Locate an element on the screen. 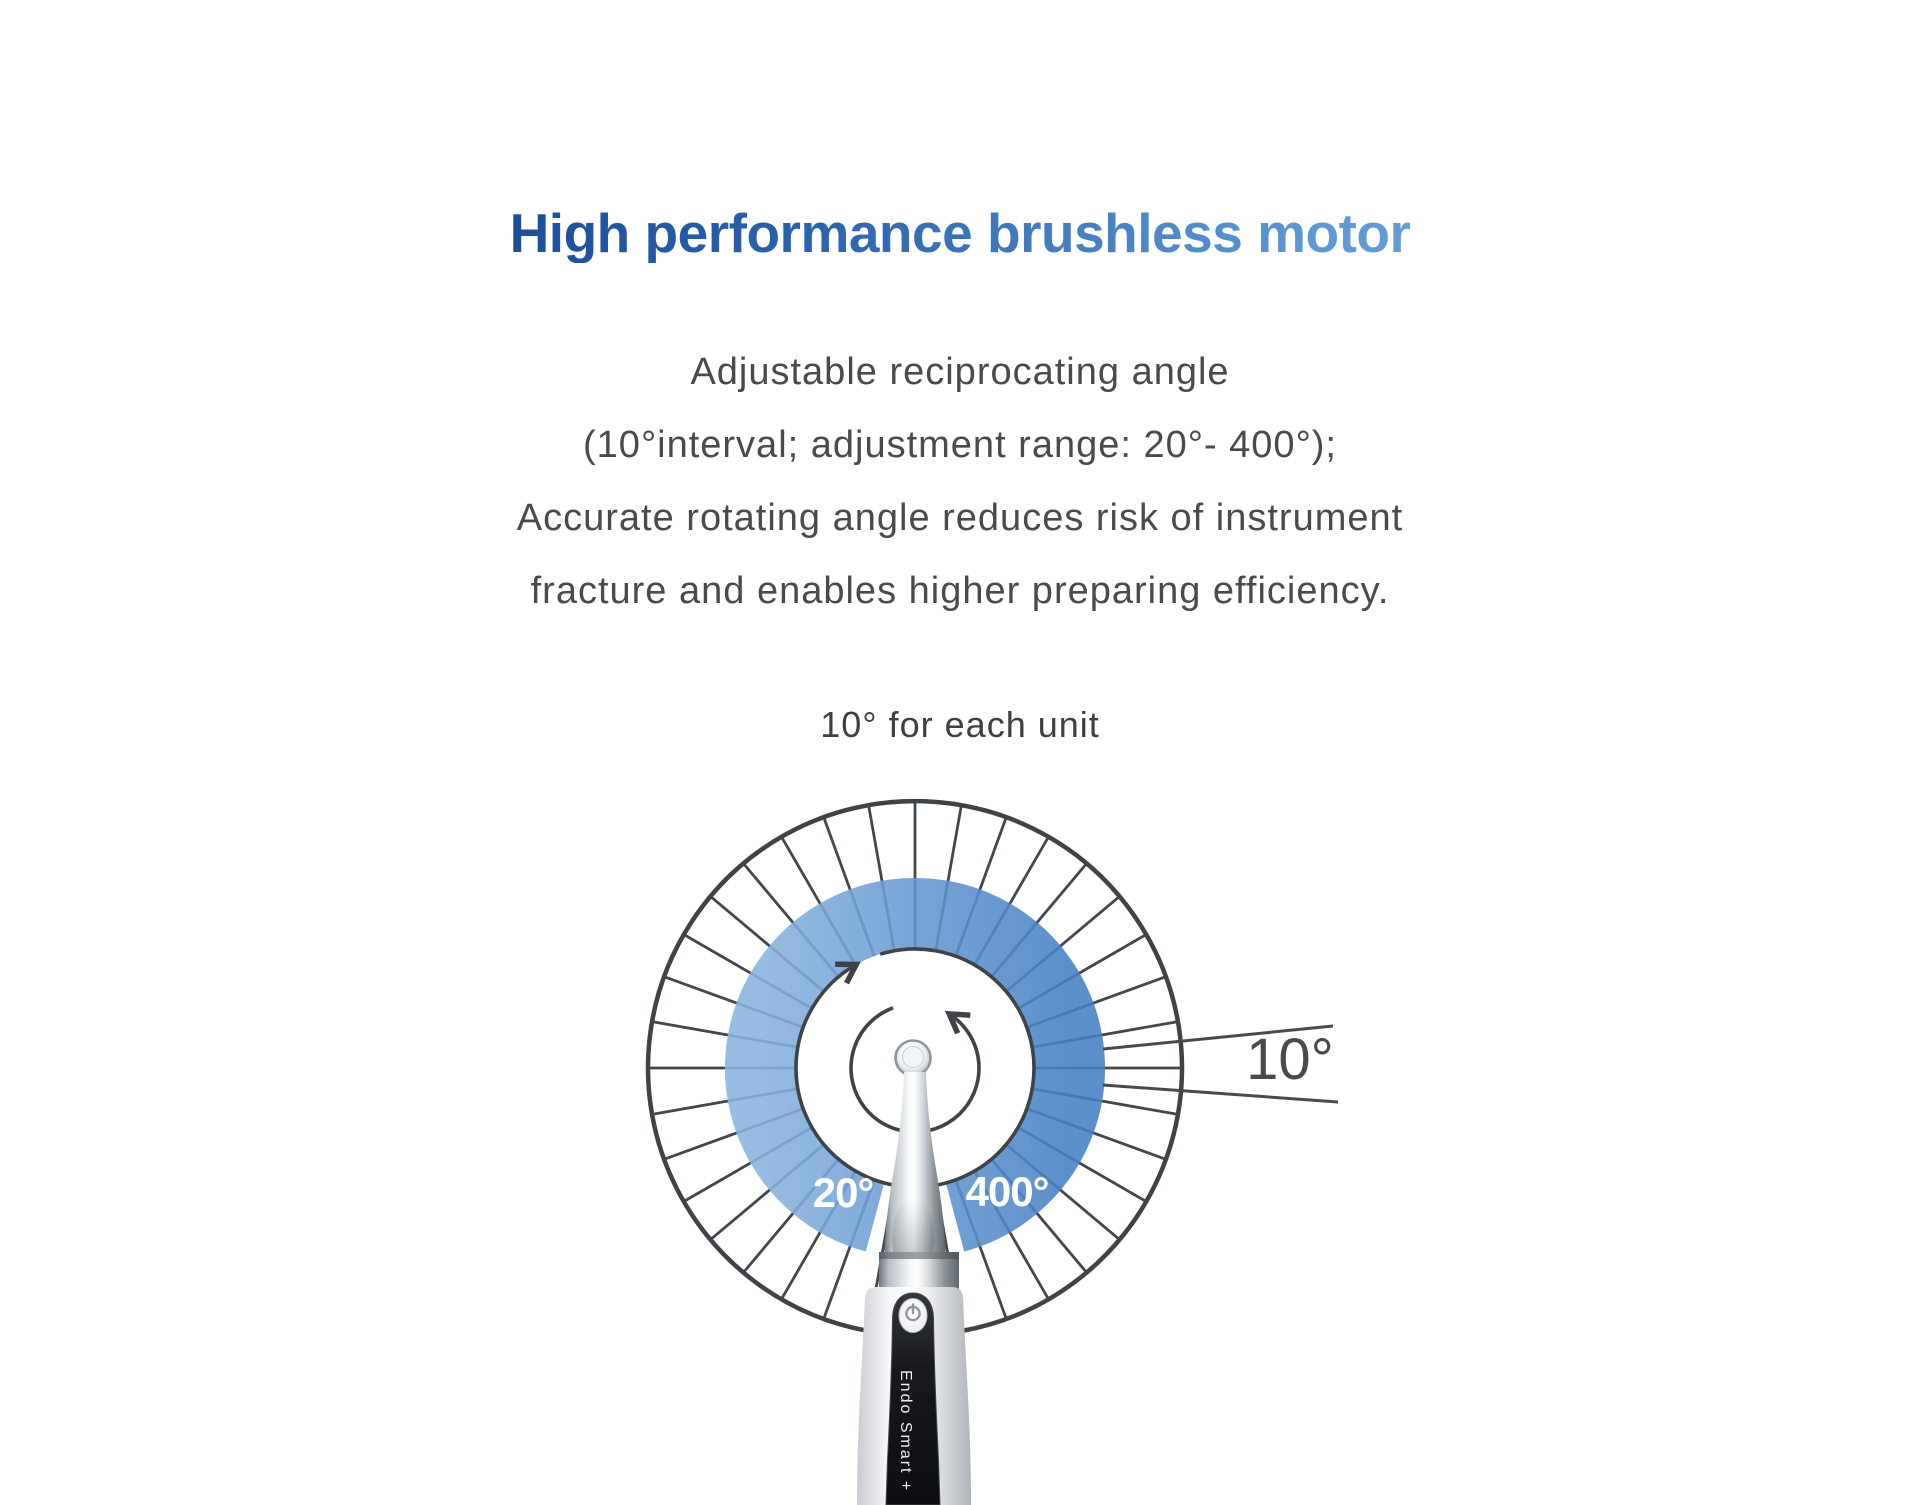  handpiece-panel is located at coordinates (913, 1398).